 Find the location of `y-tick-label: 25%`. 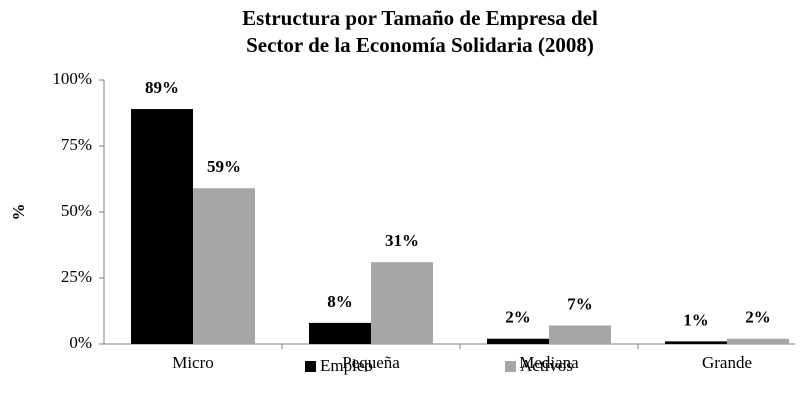

y-tick-label: 25% is located at coordinates (76, 276).